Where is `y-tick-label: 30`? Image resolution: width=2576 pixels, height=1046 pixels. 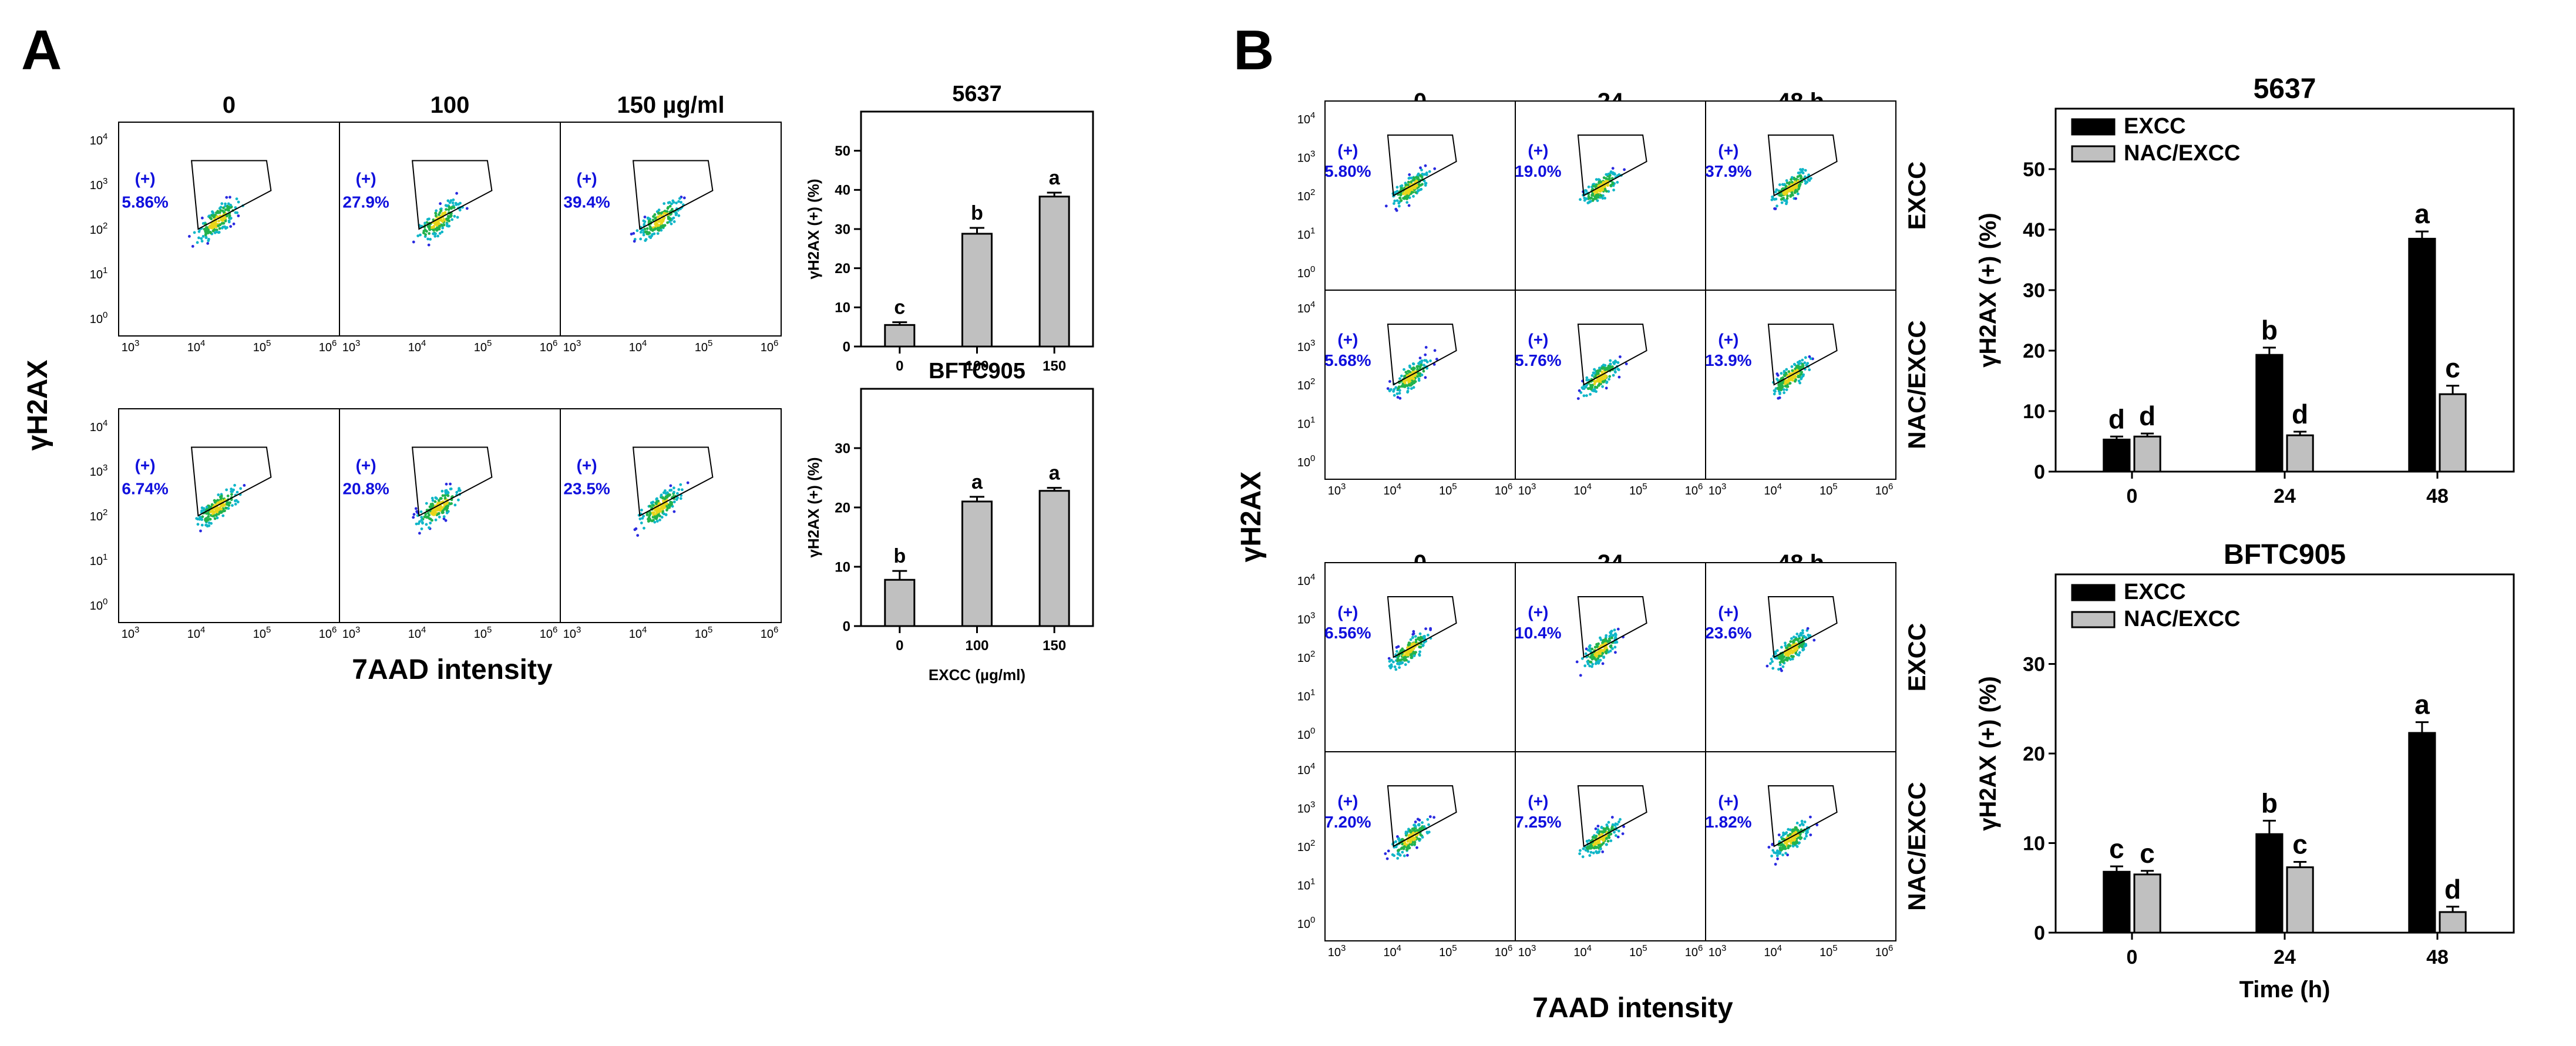
y-tick-label: 30 is located at coordinates (2034, 664).